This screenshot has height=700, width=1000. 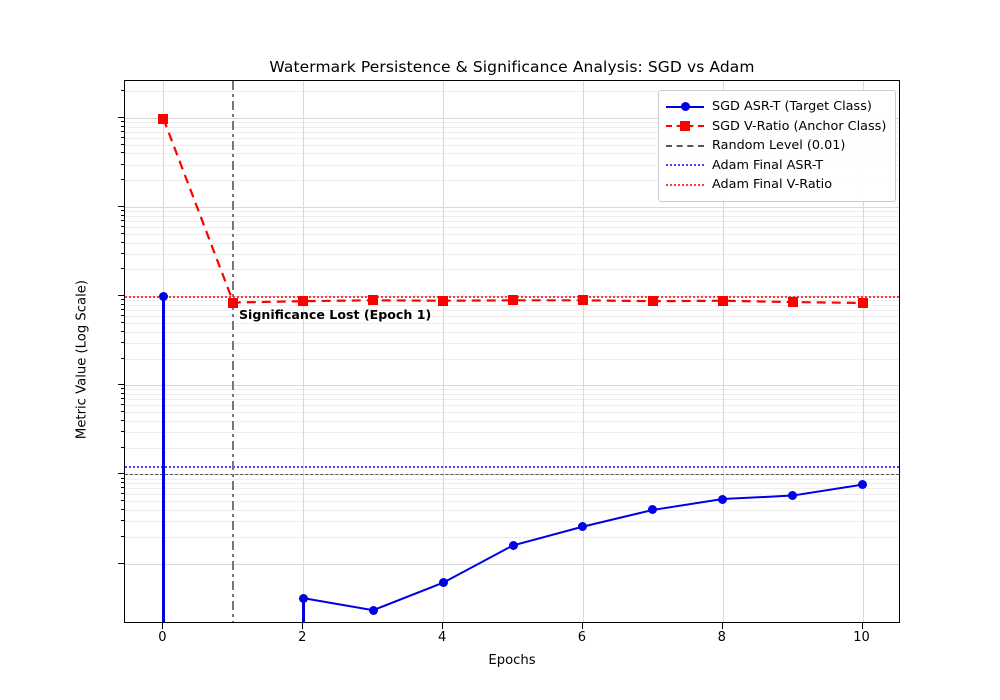 I want to click on legend-label: SGD ASR-T (Target Class), so click(x=792, y=107).